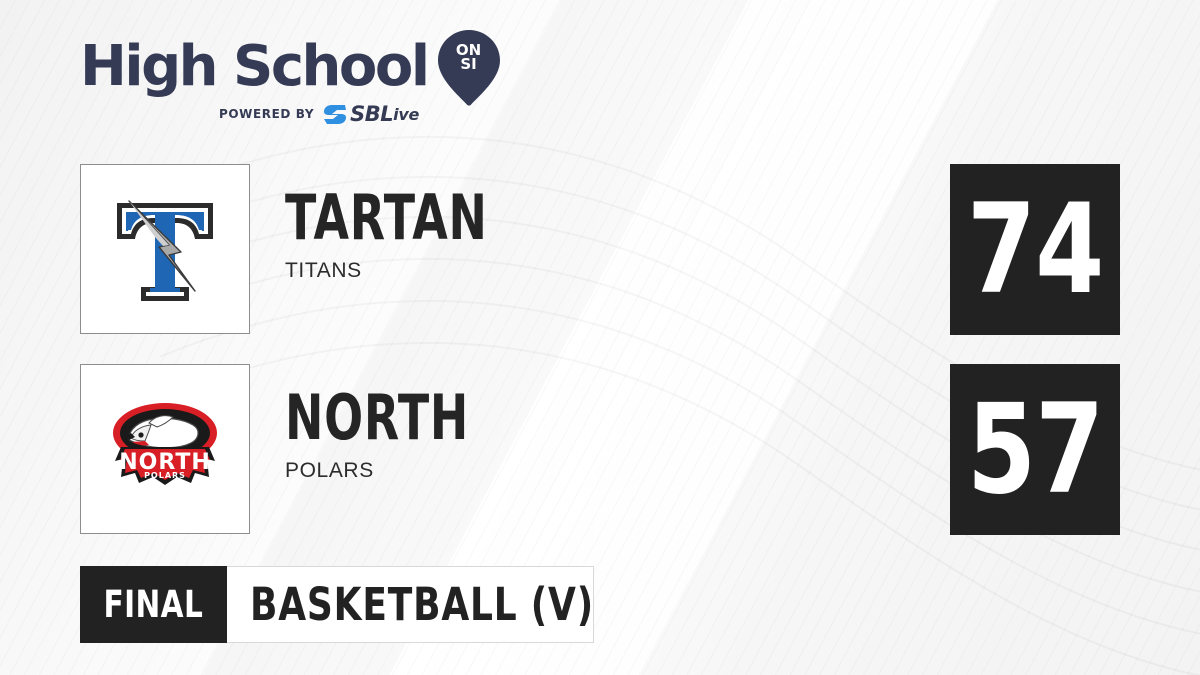 This screenshot has height=675, width=1200. I want to click on team-meta: NORTH POLARS, so click(565, 434).